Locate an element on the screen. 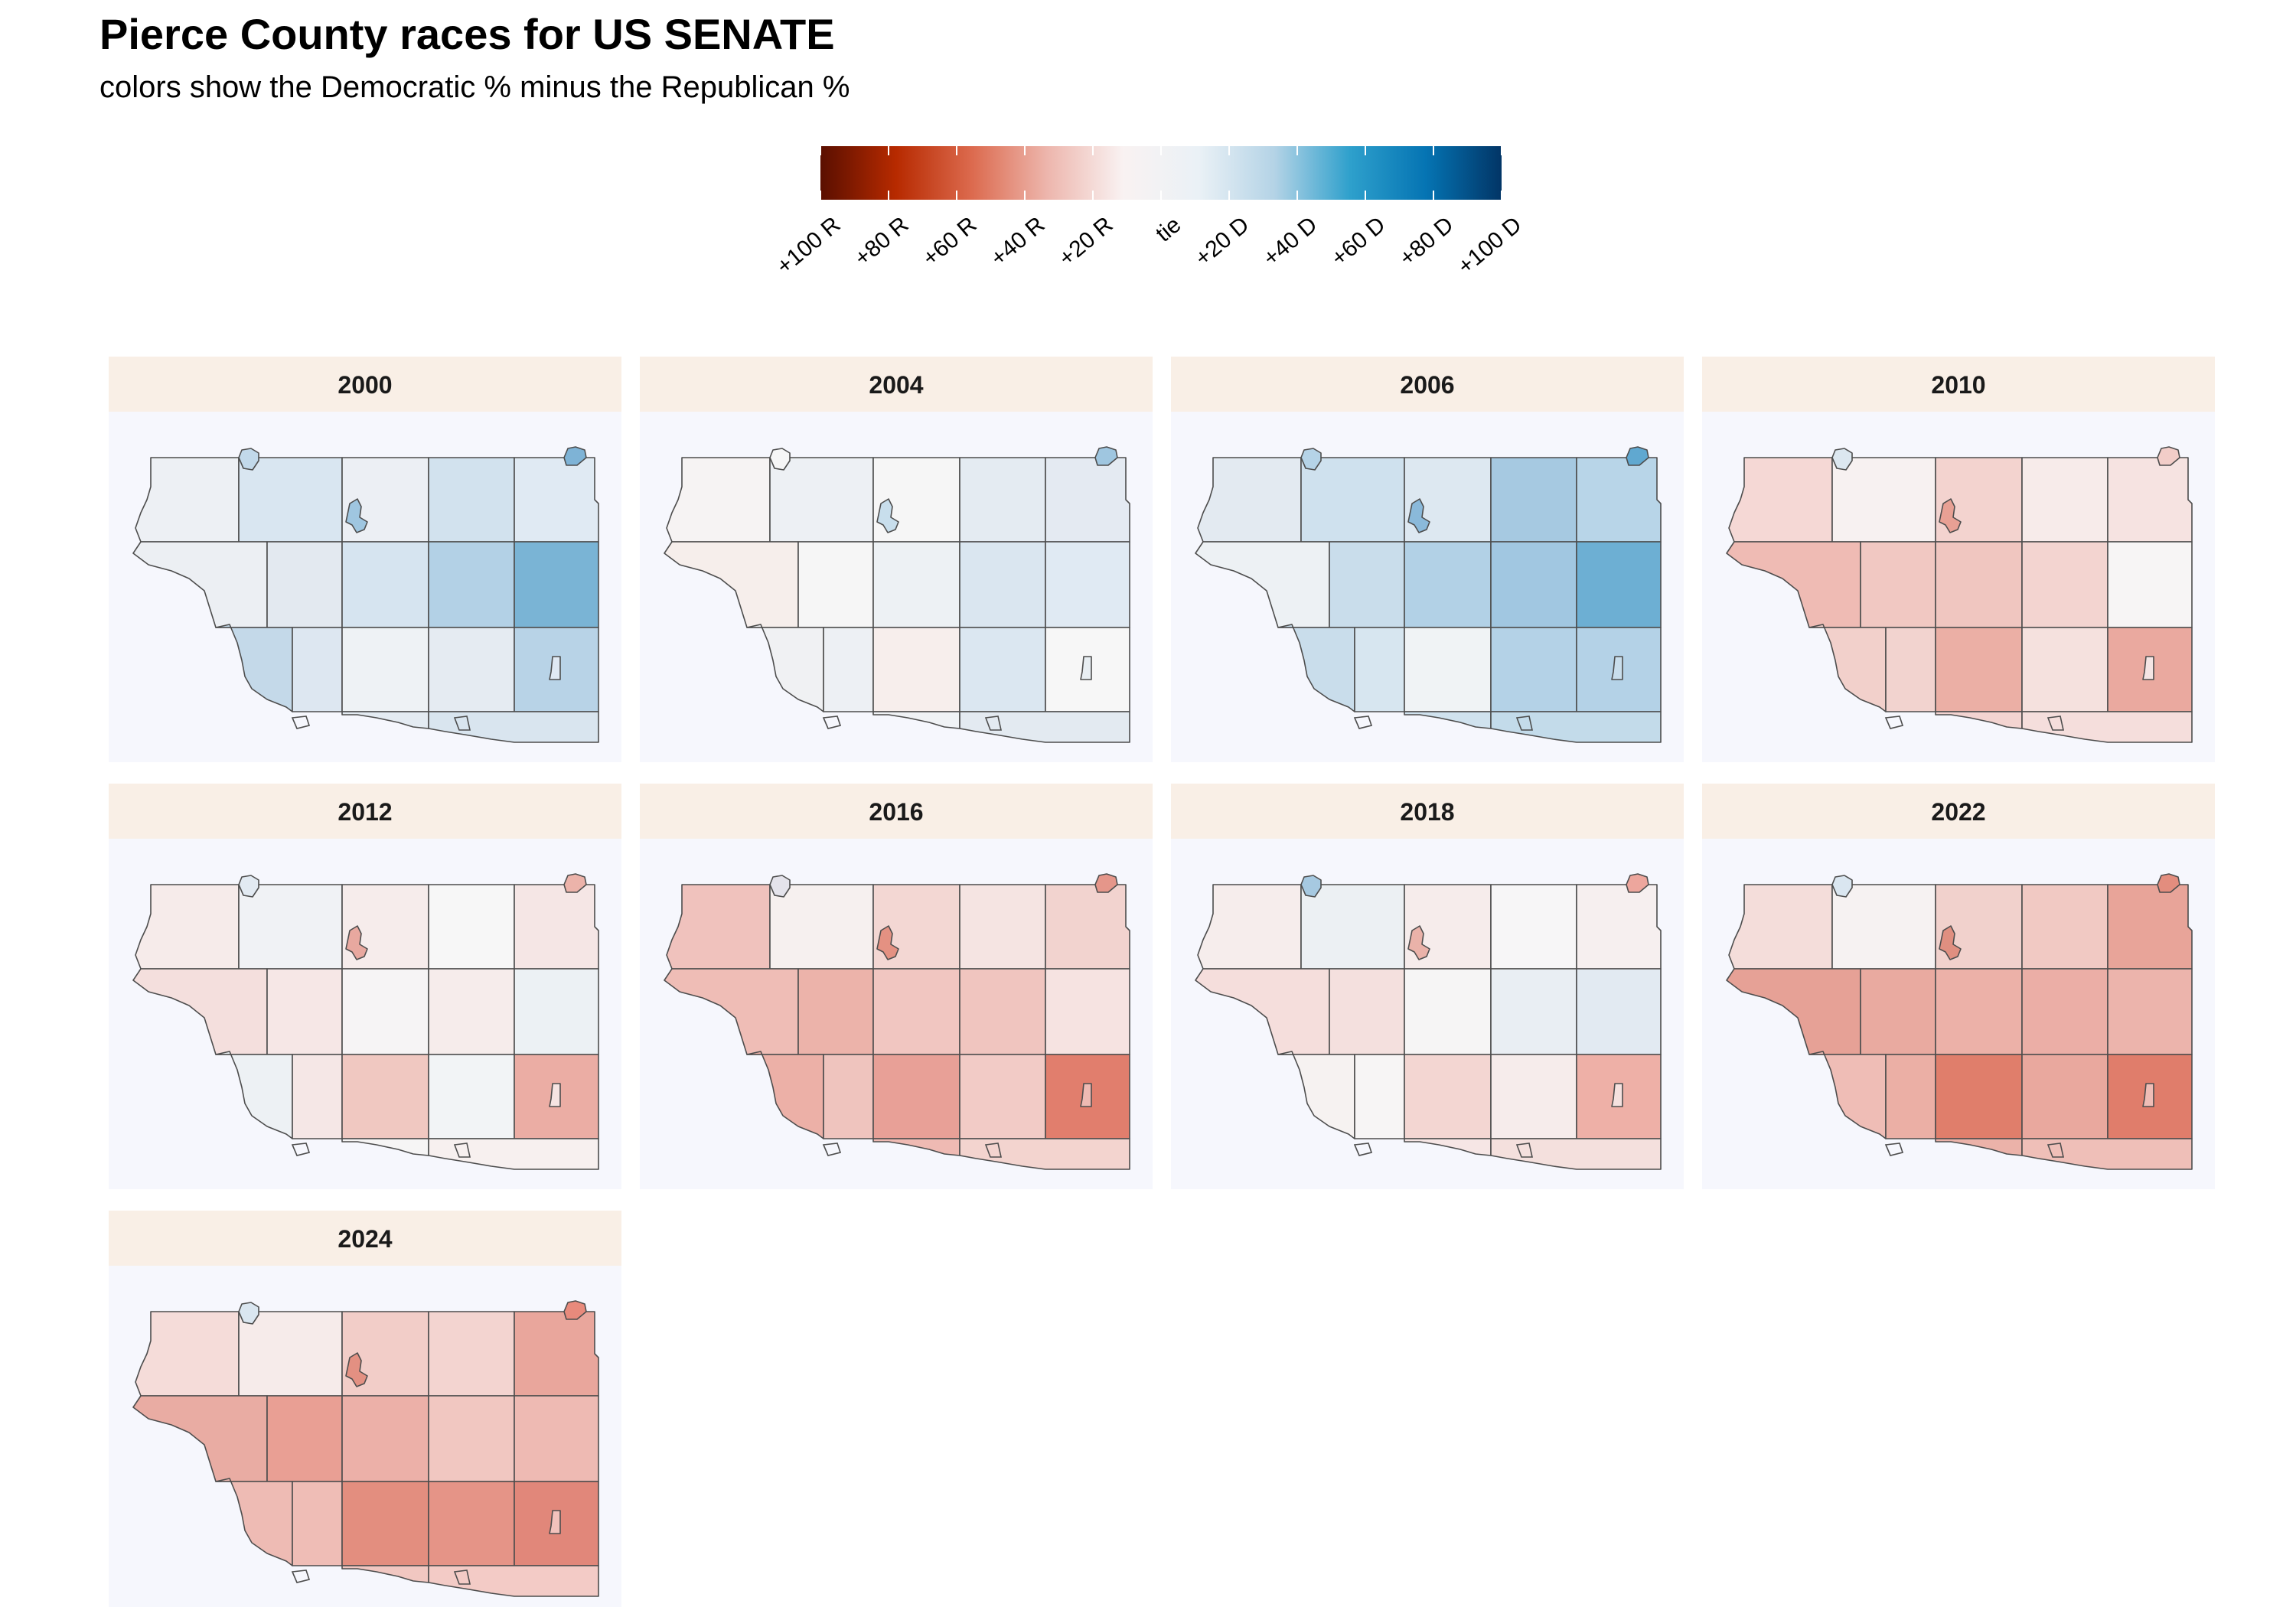 The width and height of the screenshot is (2296, 1607). facet-label: 2000 is located at coordinates (365, 385).